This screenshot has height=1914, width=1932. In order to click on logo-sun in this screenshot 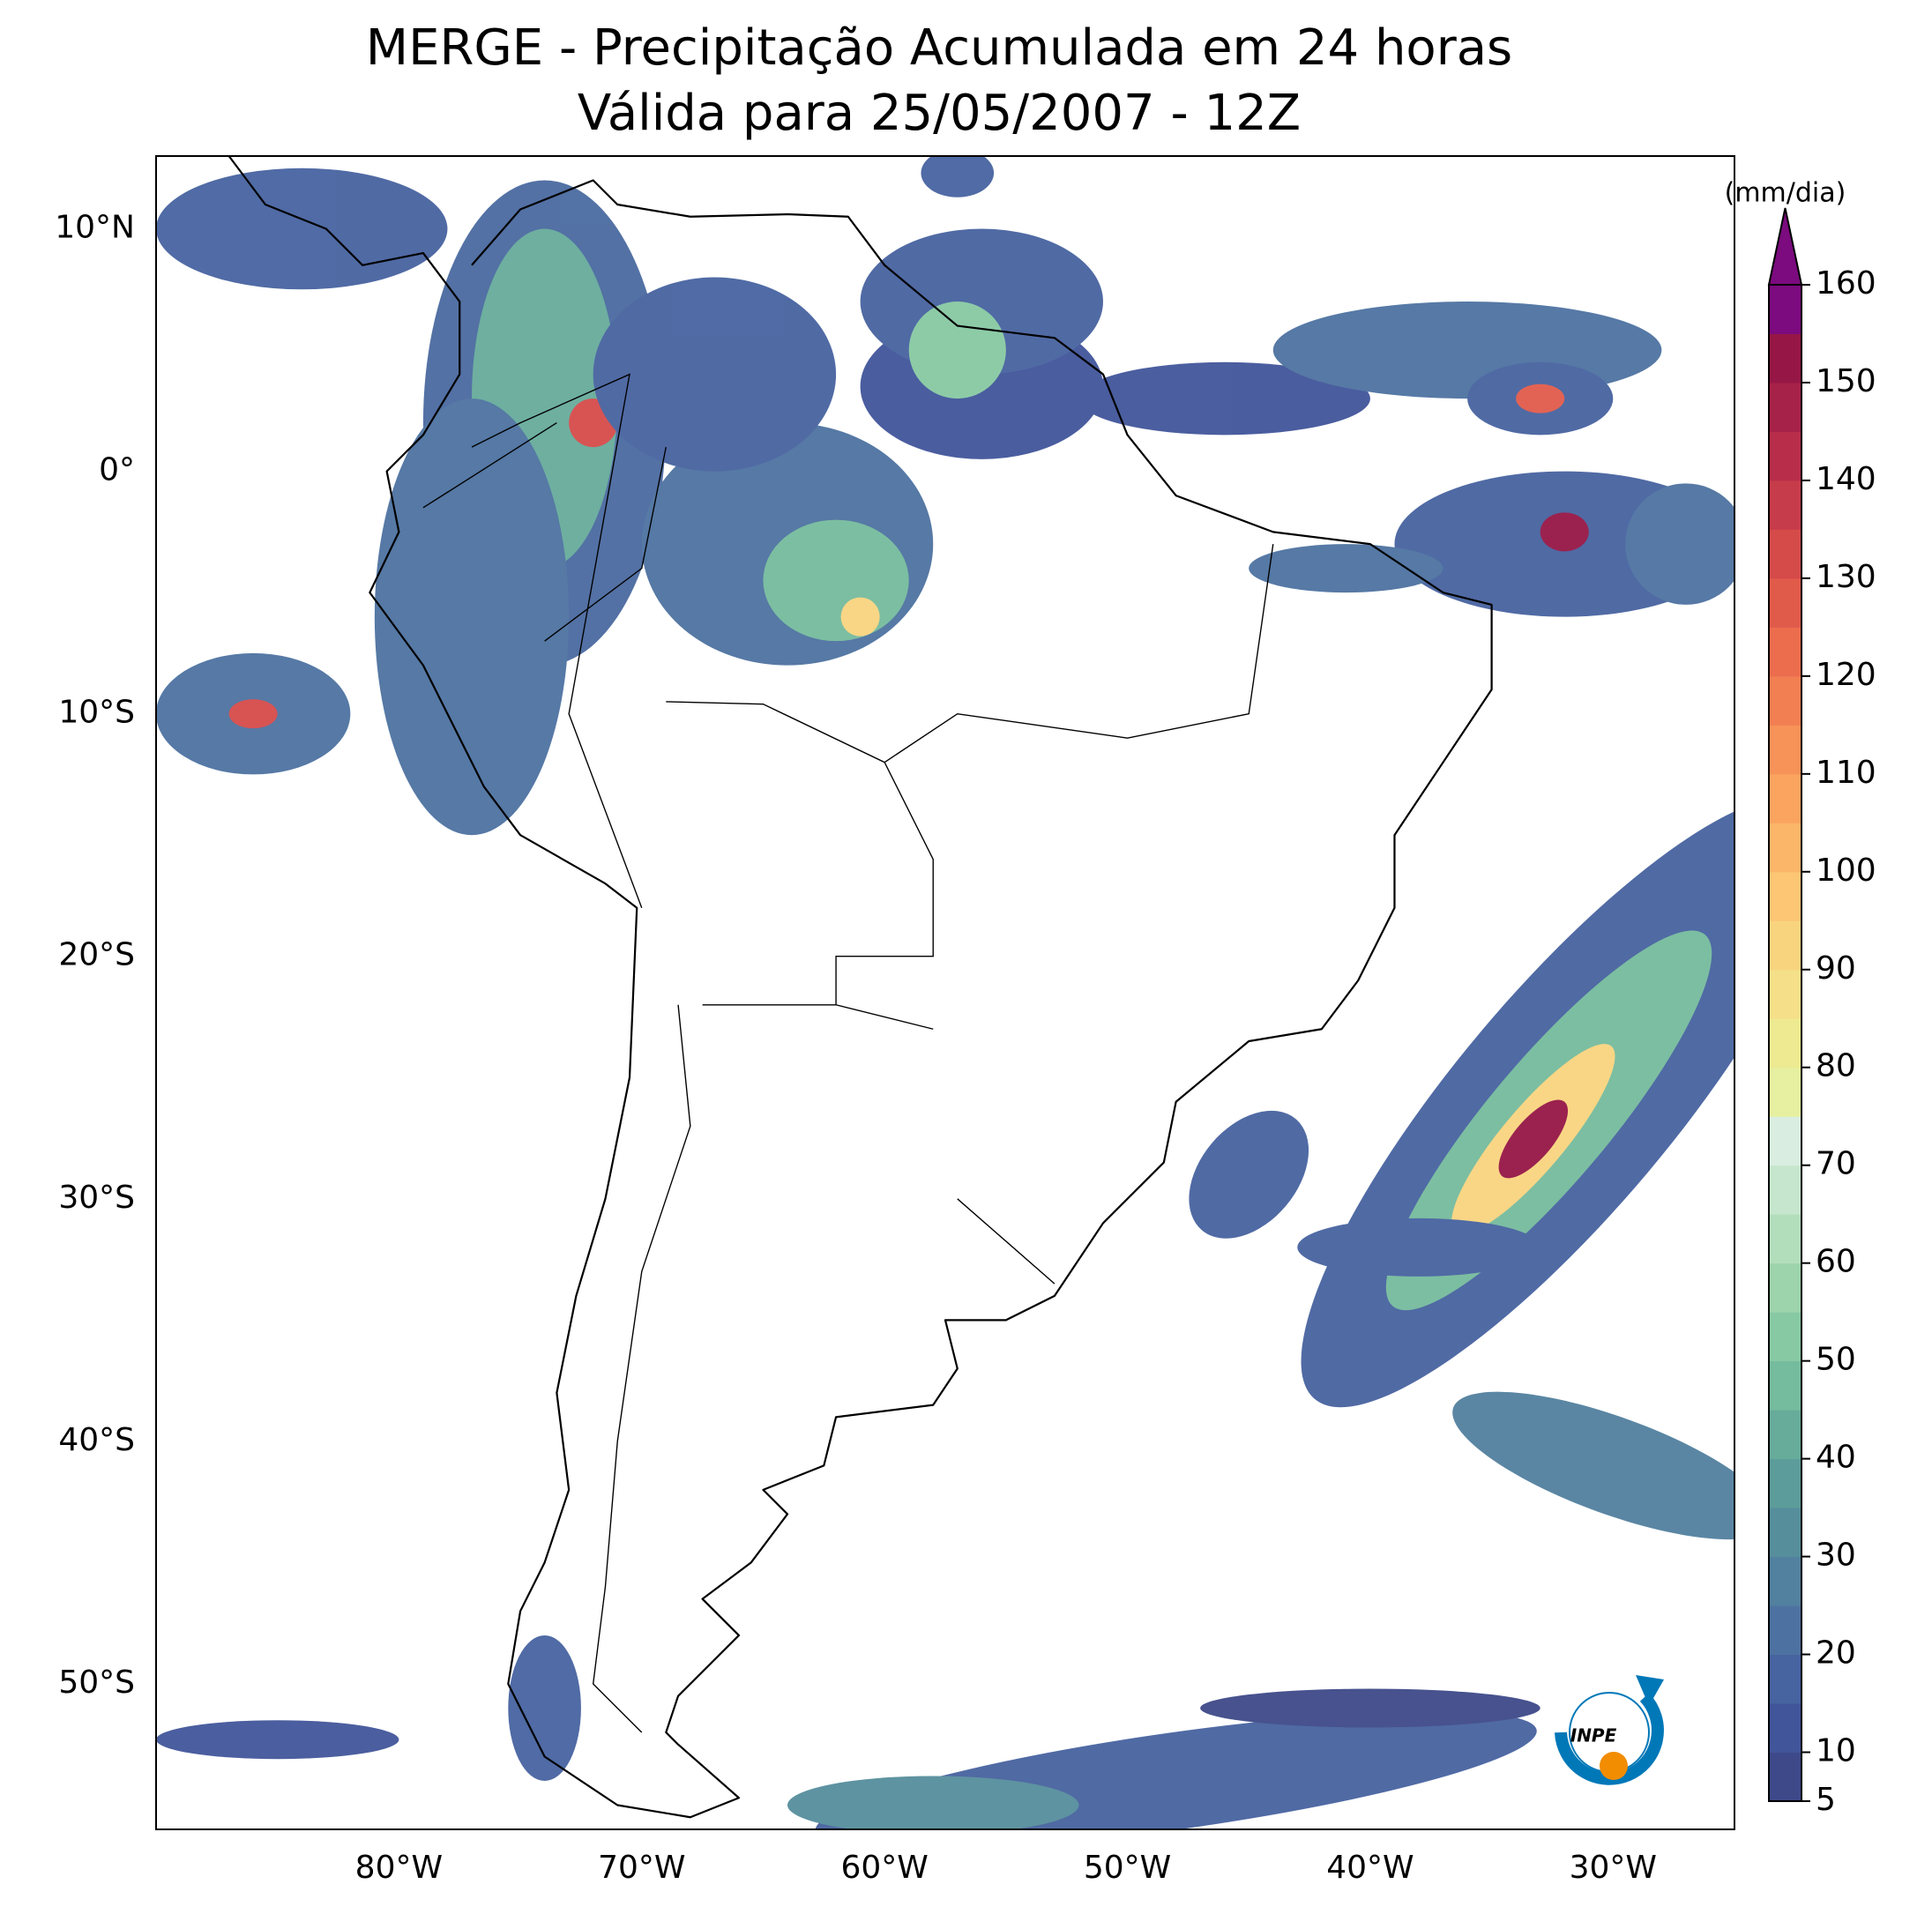, I will do `click(1614, 1766)`.